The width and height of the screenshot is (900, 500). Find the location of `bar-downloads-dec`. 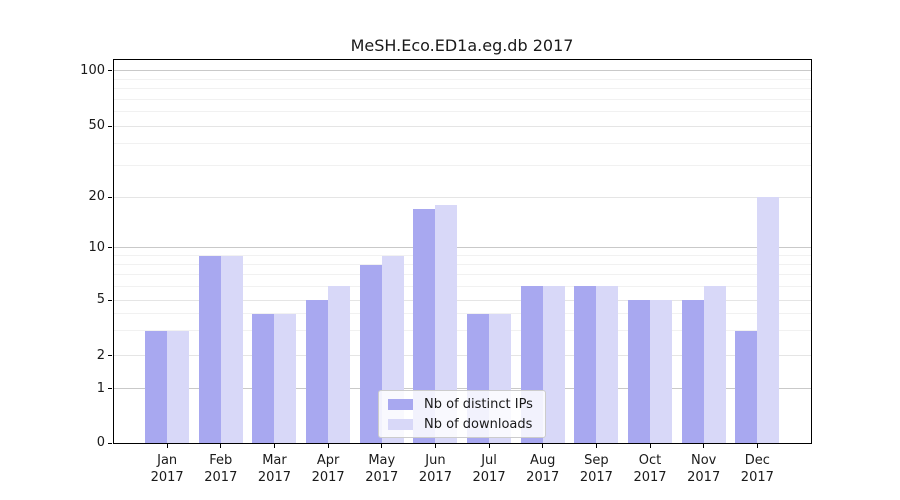

bar-downloads-dec is located at coordinates (768, 320).